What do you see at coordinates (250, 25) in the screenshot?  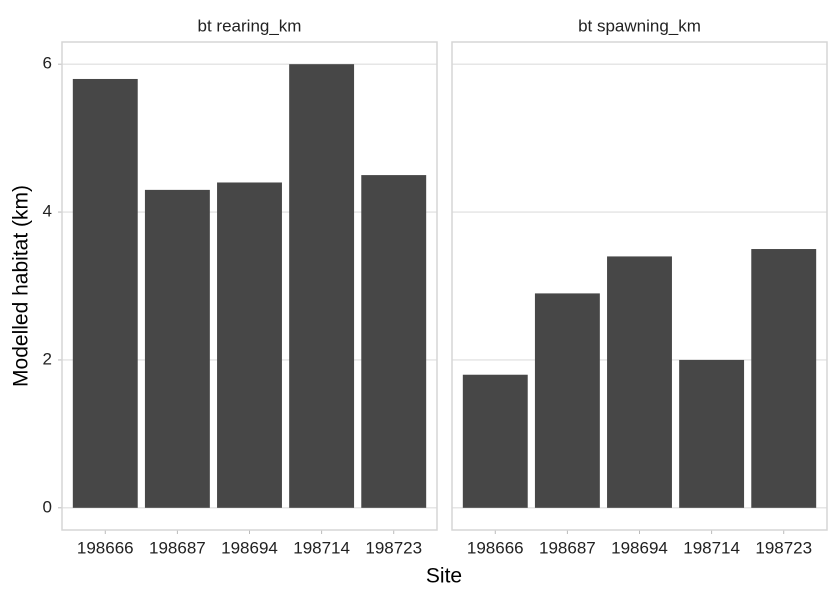 I see `facet-title: bt rearing_km` at bounding box center [250, 25].